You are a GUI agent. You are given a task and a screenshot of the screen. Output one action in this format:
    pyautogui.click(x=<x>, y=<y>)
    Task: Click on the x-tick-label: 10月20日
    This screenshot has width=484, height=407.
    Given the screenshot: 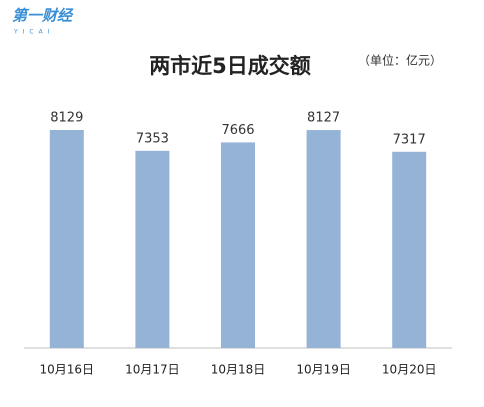 What is the action you would take?
    pyautogui.click(x=409, y=370)
    